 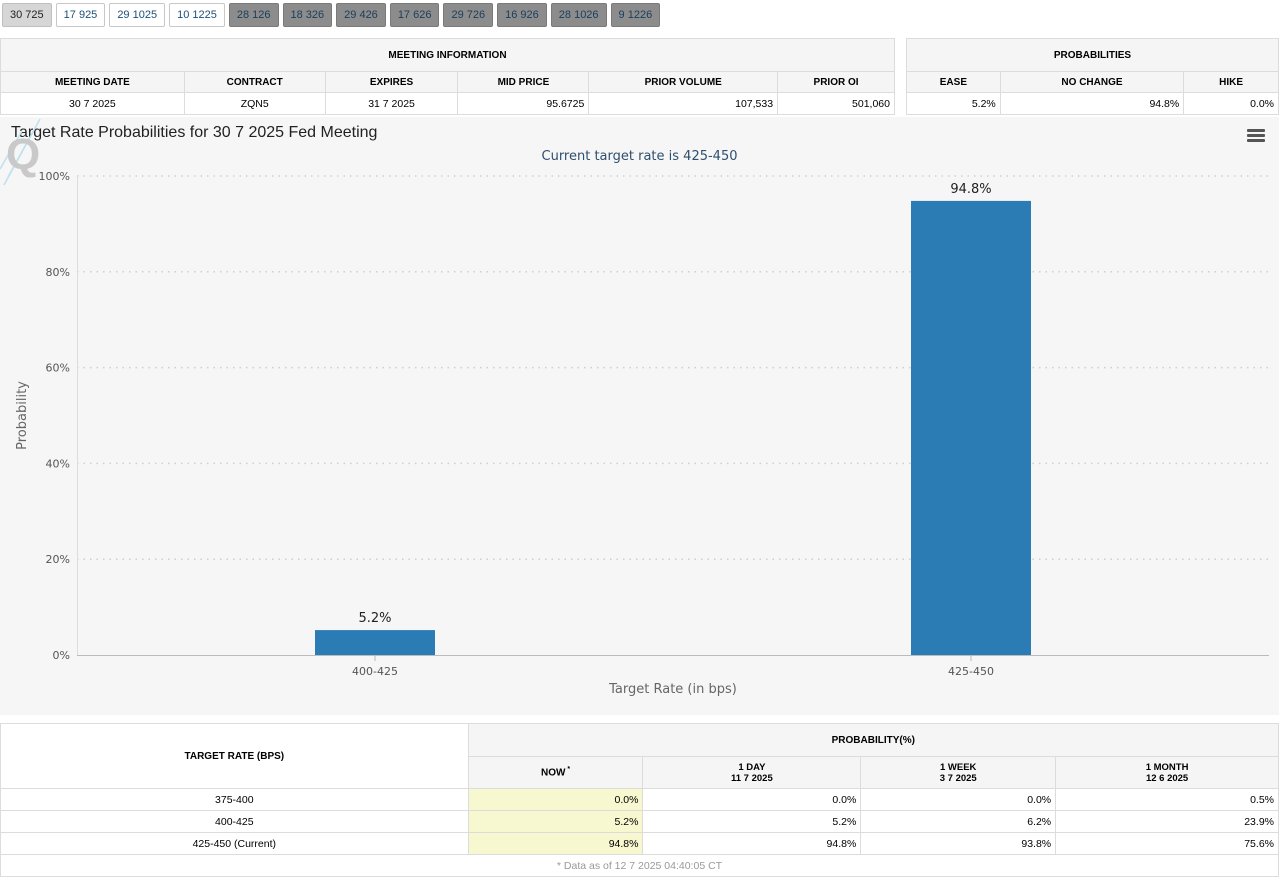 I want to click on probability-cell: 6.2%, so click(x=958, y=821).